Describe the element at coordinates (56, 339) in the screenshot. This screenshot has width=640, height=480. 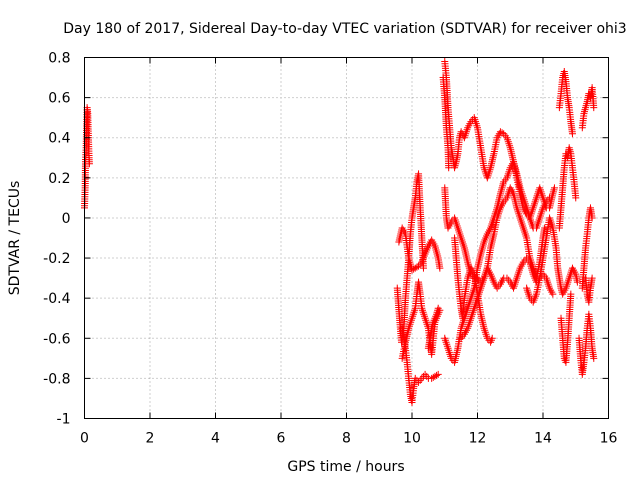
I see `y-tick-label: -0.6` at that location.